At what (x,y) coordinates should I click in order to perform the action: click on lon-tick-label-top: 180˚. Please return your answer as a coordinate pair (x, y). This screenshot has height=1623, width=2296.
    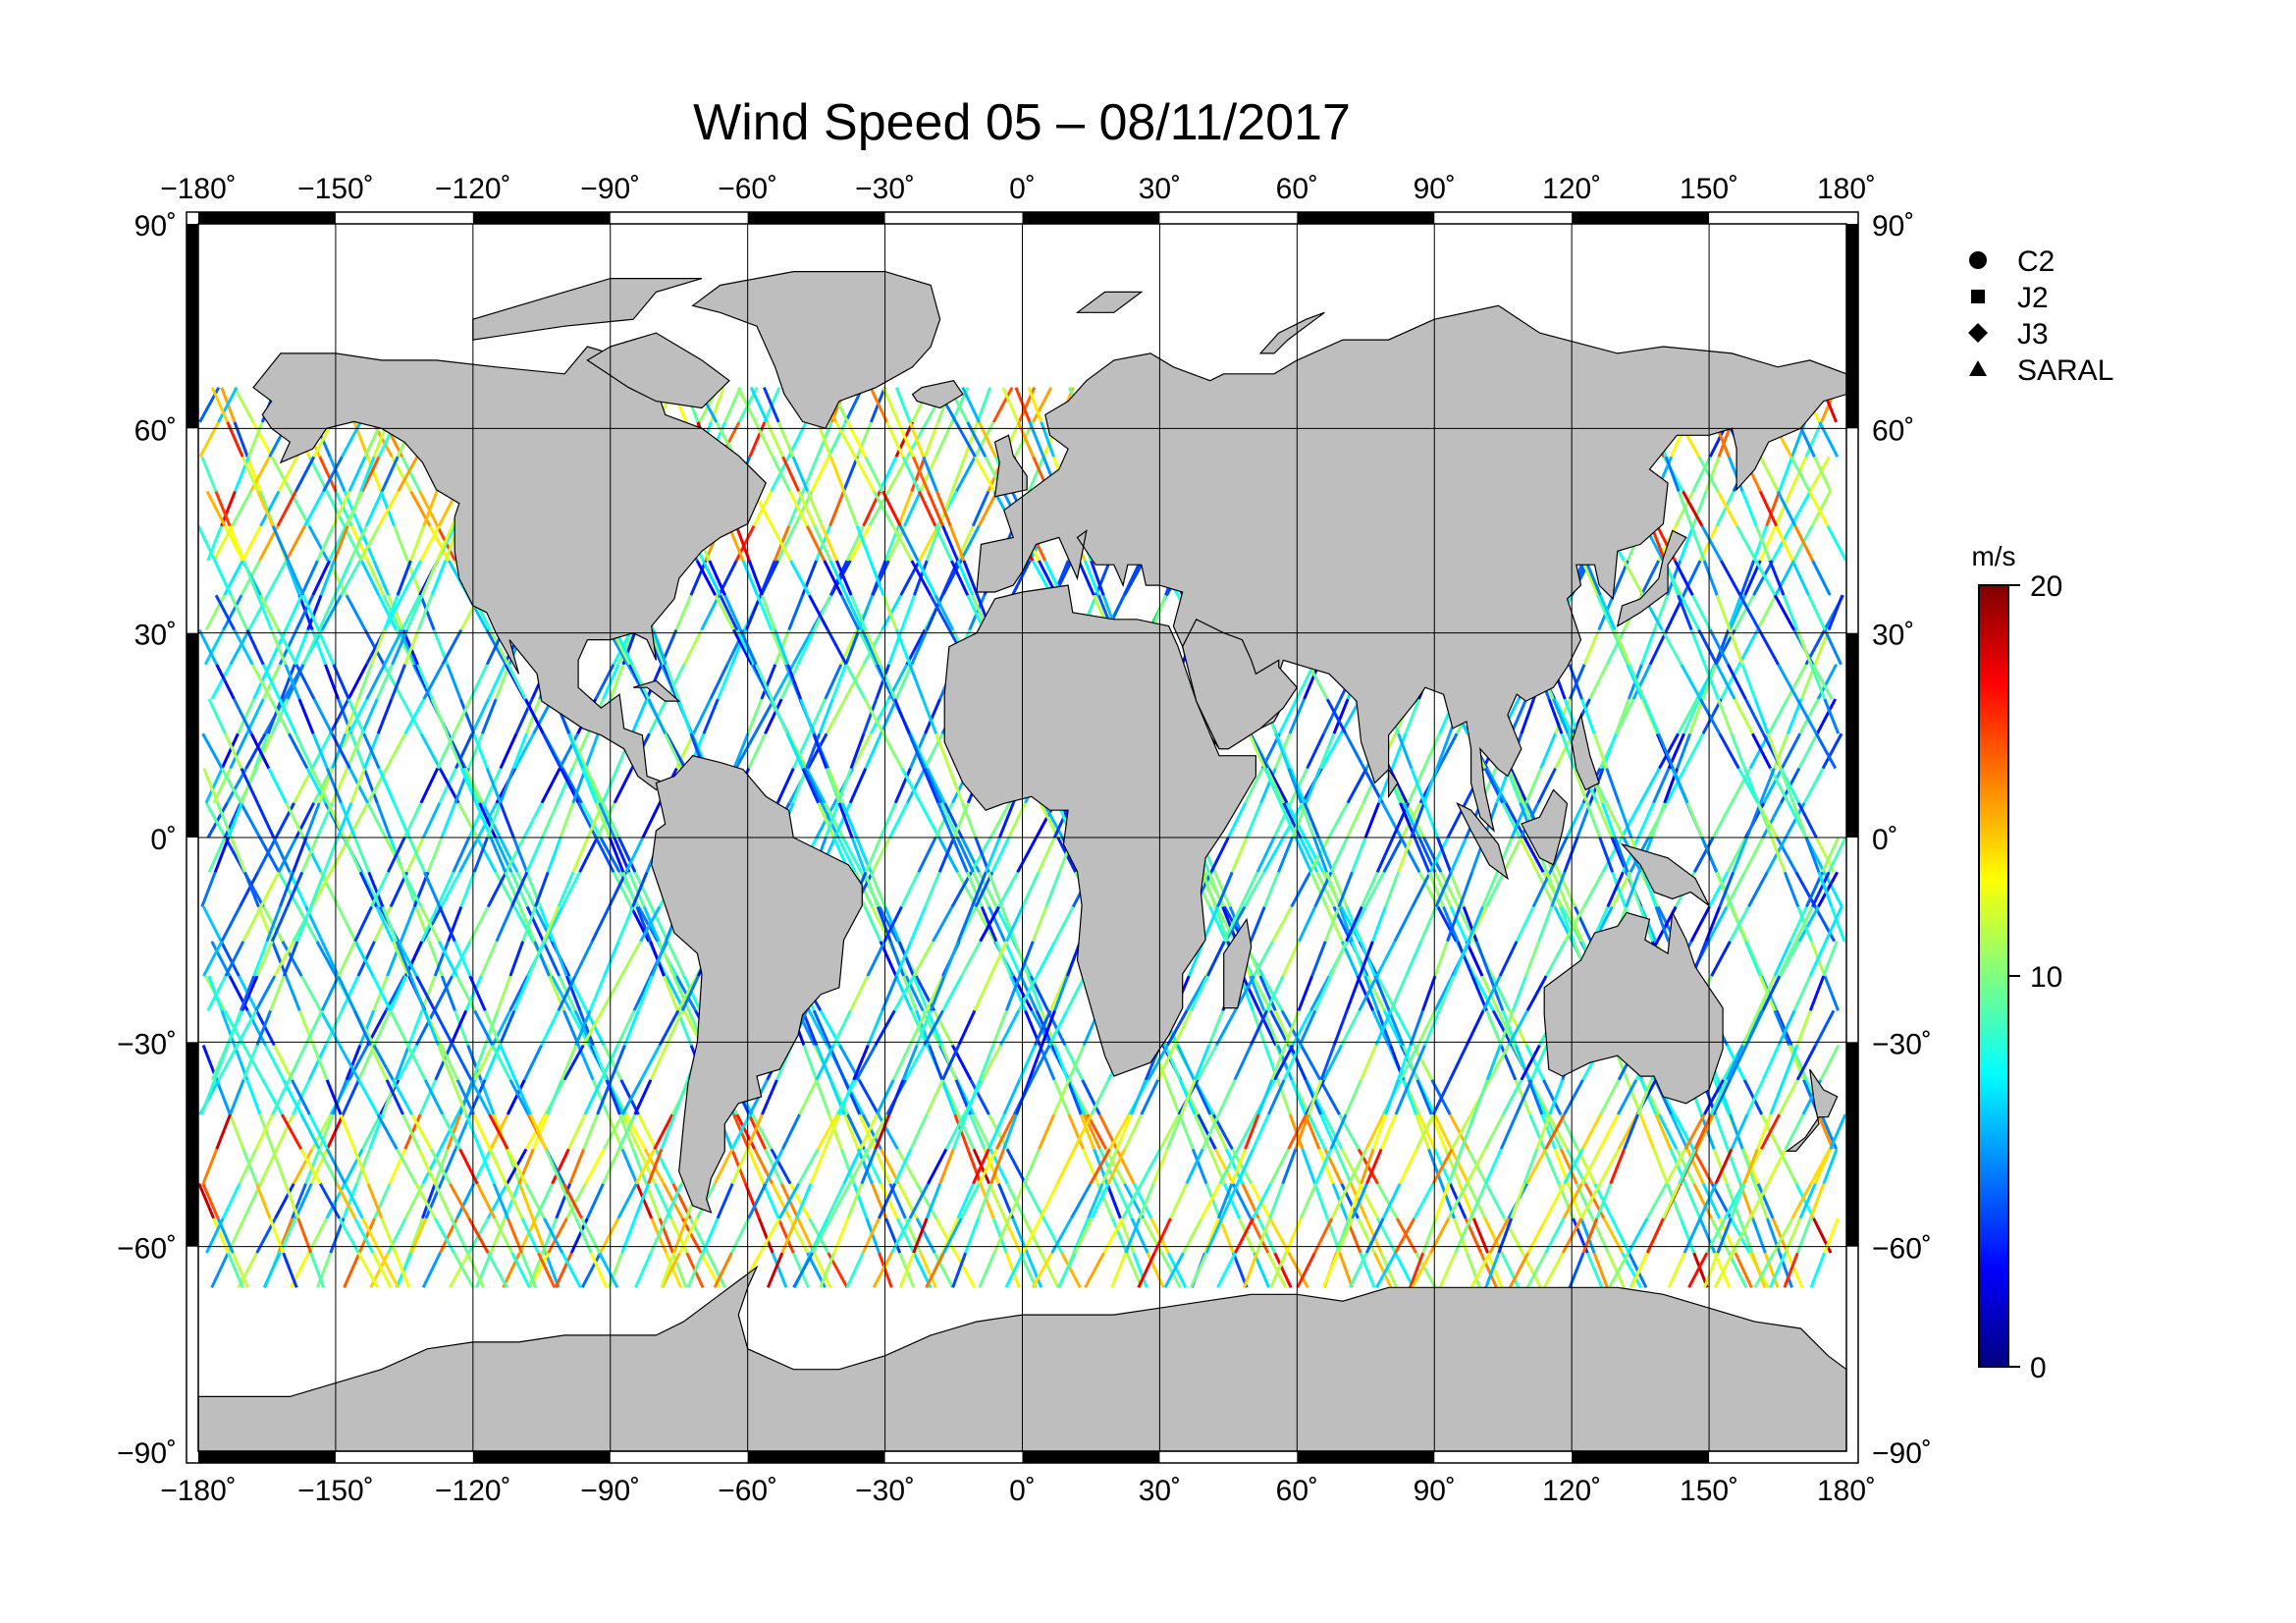
    Looking at the image, I should click on (1847, 189).